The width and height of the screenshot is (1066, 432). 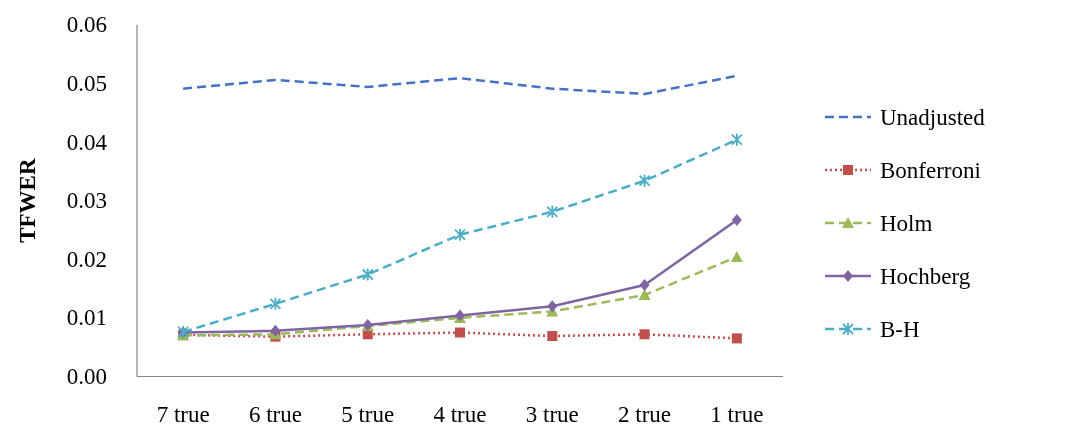 What do you see at coordinates (27, 200) in the screenshot?
I see `y-axis-title: TFWER` at bounding box center [27, 200].